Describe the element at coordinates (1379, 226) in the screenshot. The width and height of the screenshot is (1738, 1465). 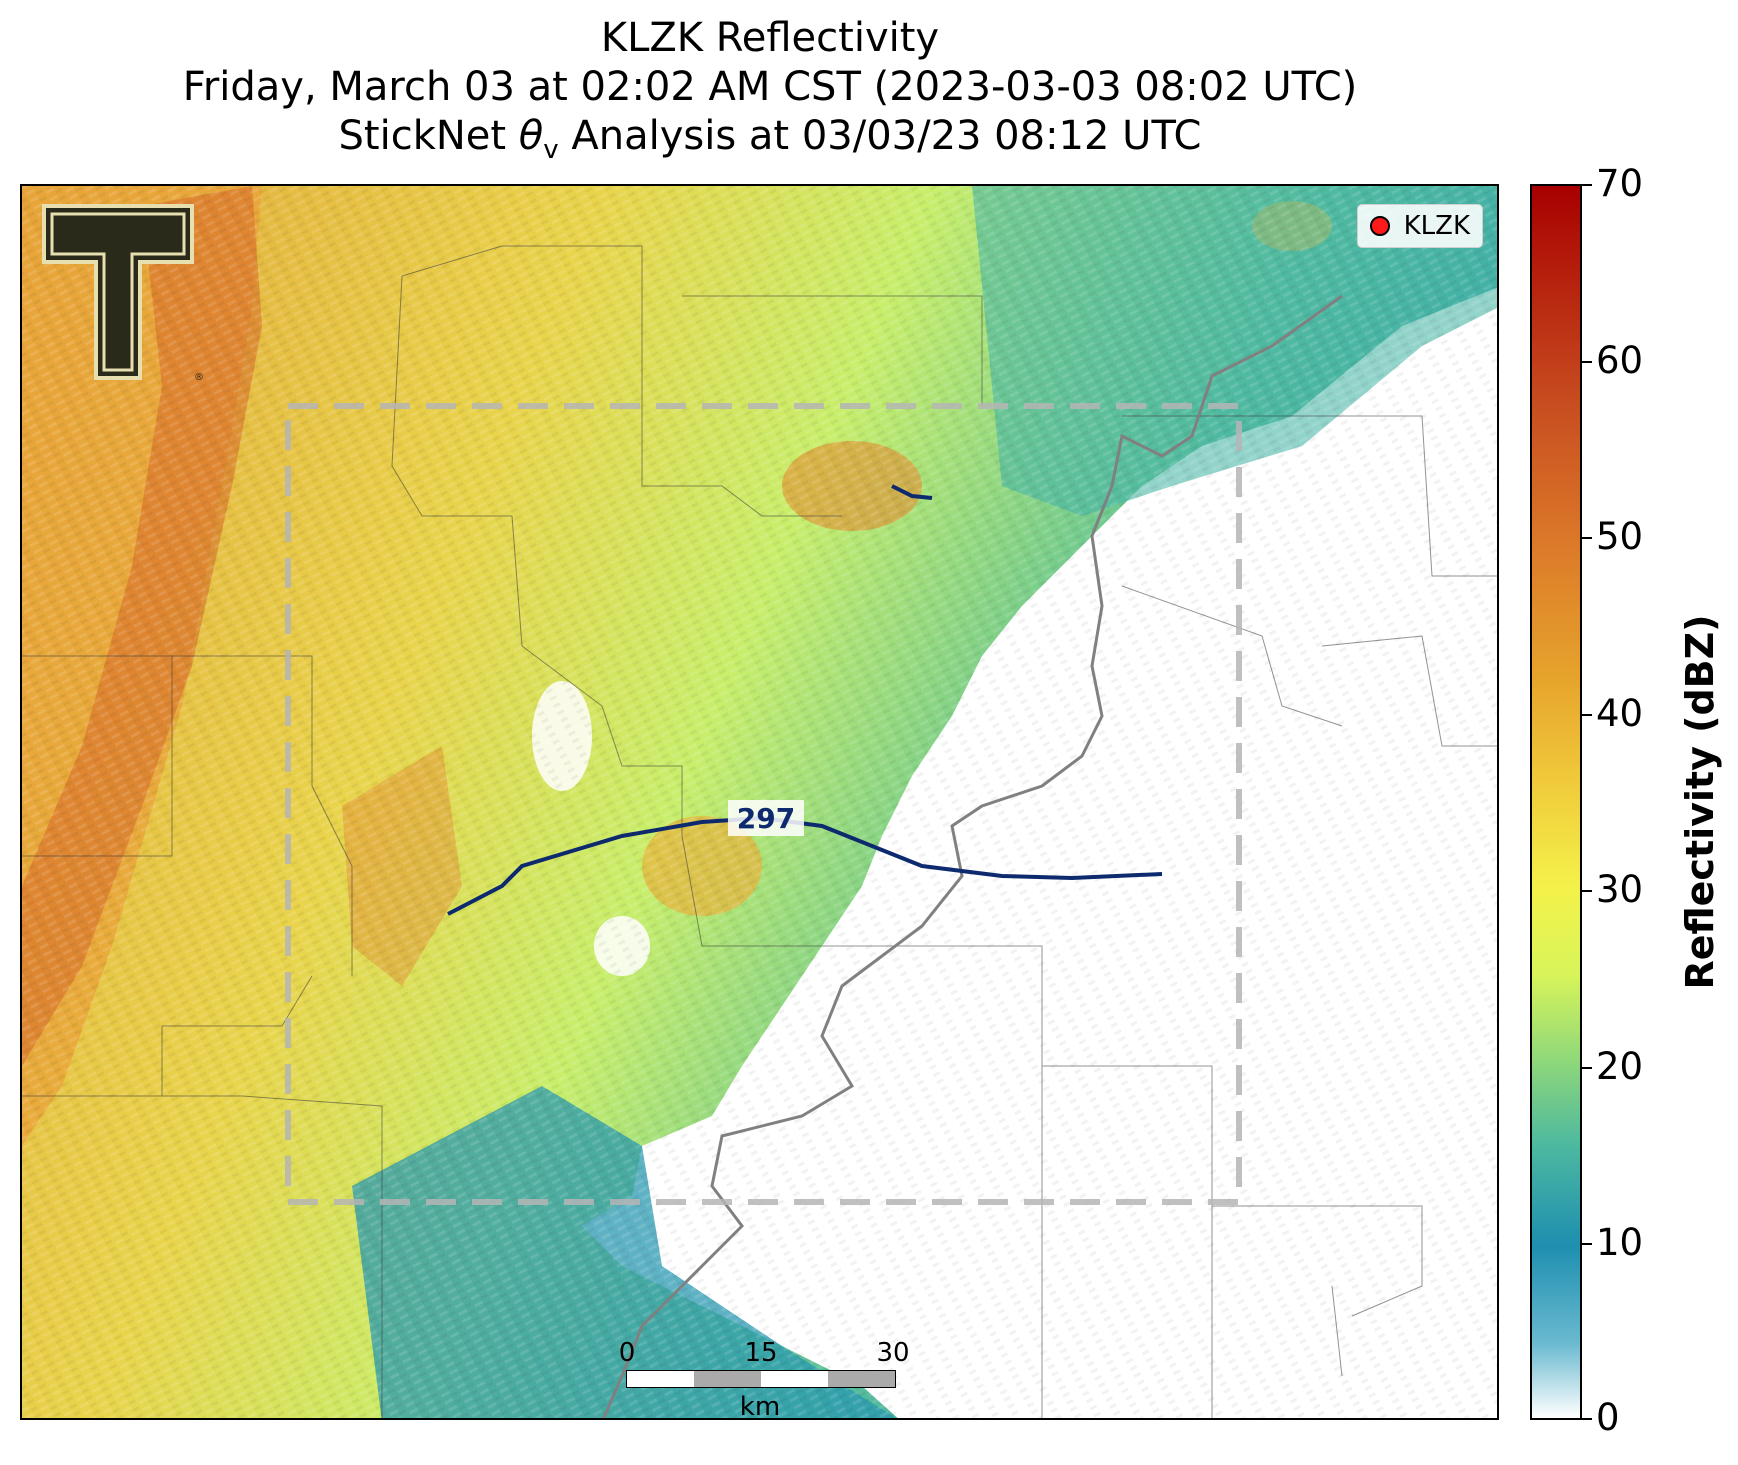
I see `radar-site-marker-icon` at that location.